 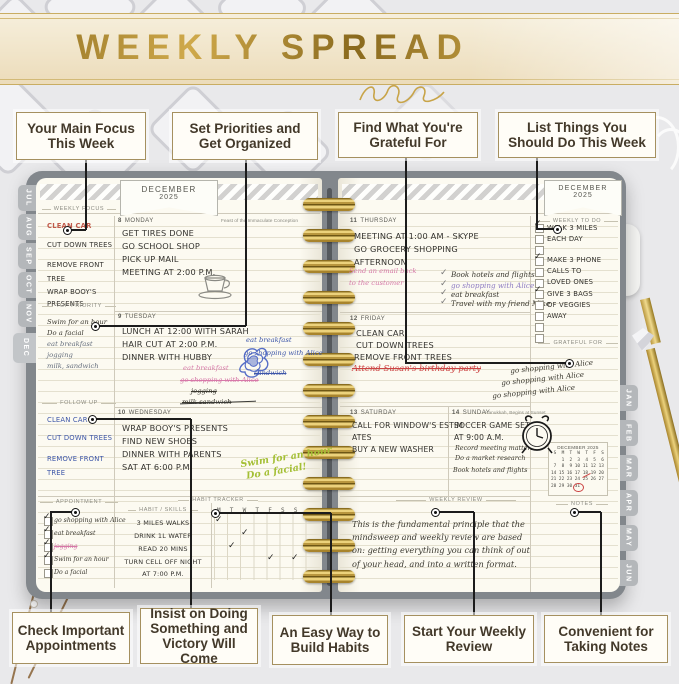 I want to click on appointment-item: eat breakfast, so click(x=75, y=533).